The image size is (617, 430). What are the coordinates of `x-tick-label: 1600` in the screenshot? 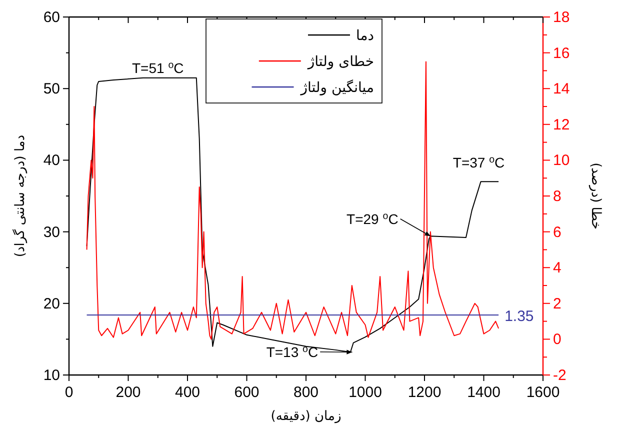 It's located at (543, 392).